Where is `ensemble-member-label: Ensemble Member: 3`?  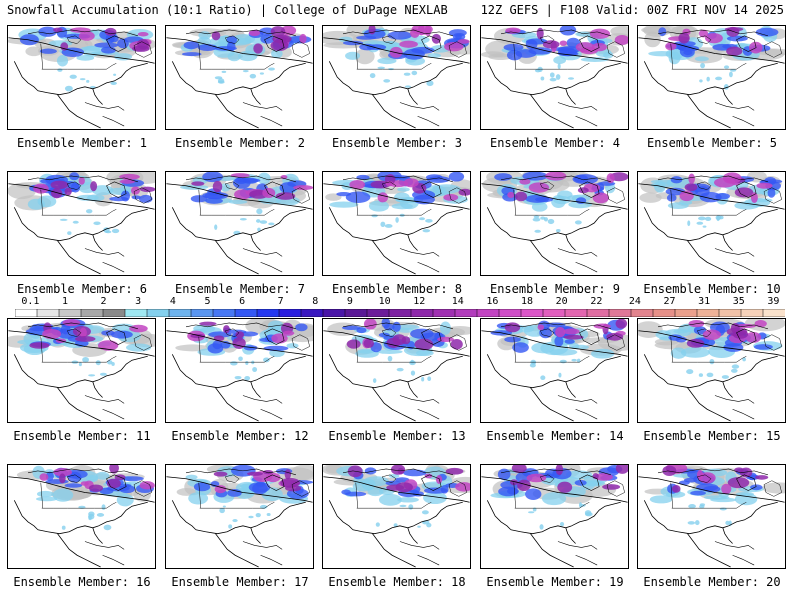
ensemble-member-label: Ensemble Member: 3 is located at coordinates (397, 143).